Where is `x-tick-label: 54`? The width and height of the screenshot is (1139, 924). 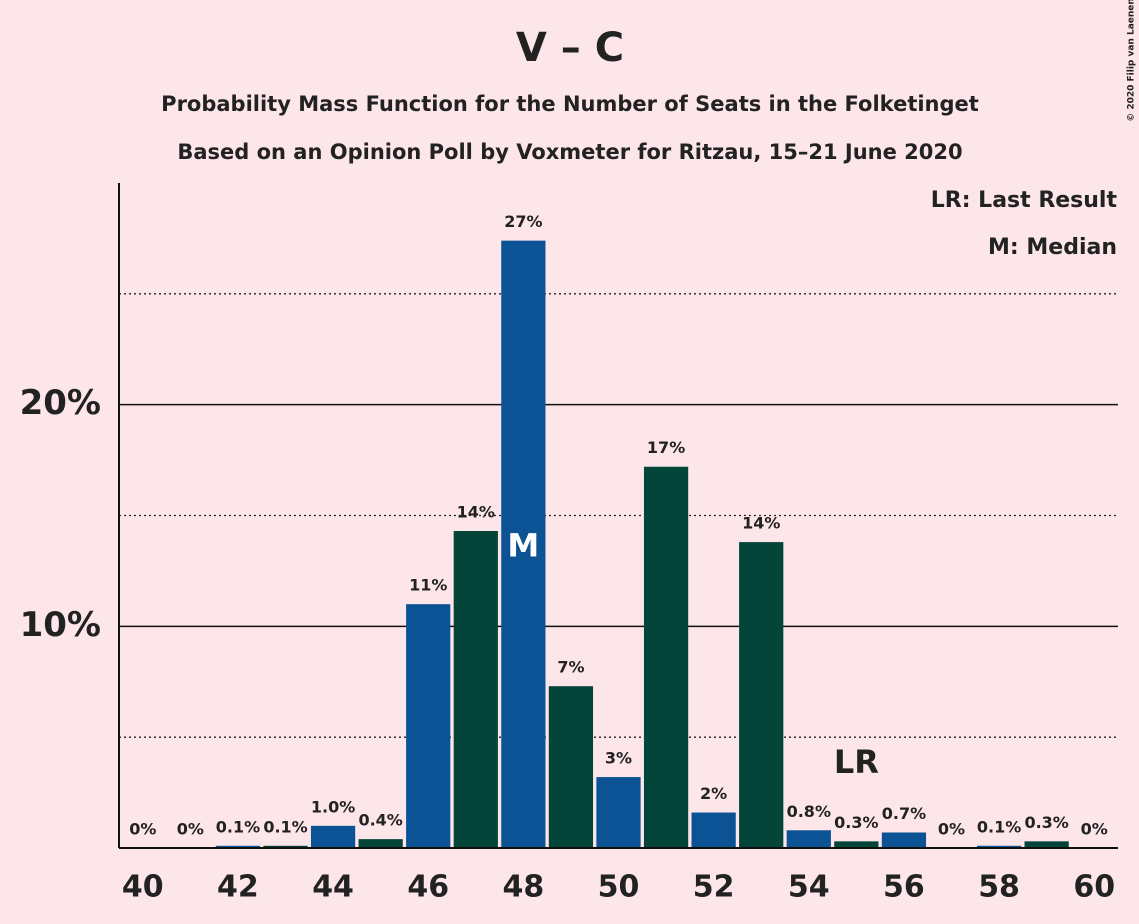 x-tick-label: 54 is located at coordinates (809, 887).